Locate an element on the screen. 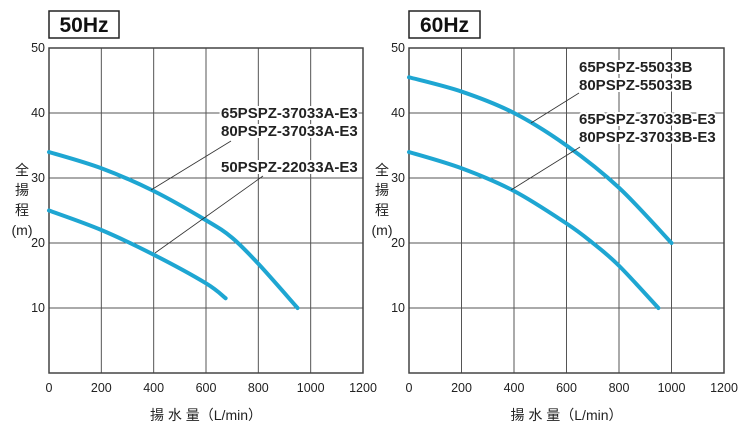 Image resolution: width=744 pixels, height=434 pixels. series-label: 65PSPZ-55033B is located at coordinates (636, 67).